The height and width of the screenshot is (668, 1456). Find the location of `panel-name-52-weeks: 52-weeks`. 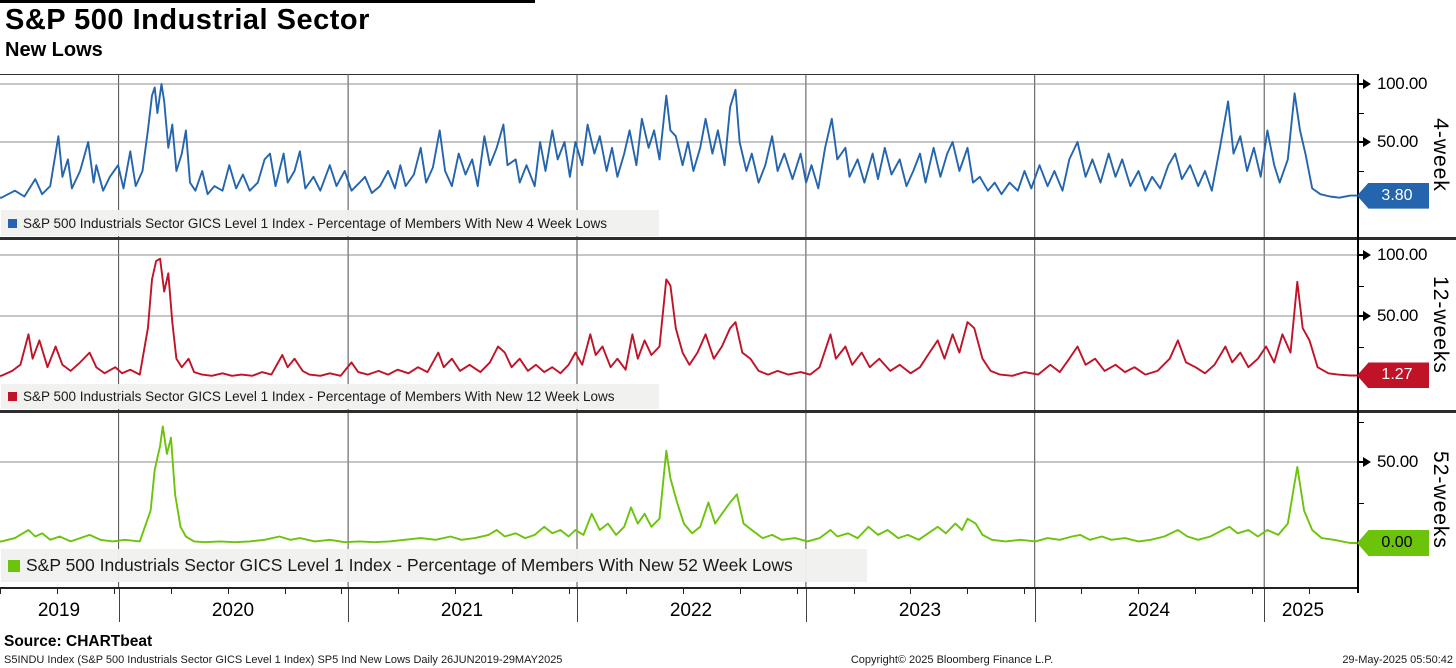

panel-name-52-weeks: 52-weeks is located at coordinates (1440, 500).